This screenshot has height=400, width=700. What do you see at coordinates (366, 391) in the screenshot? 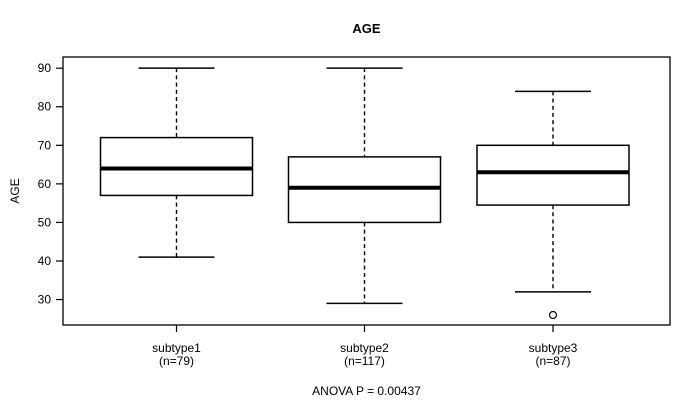
I see `anova-annotation: ANOVA P = 0.00437` at bounding box center [366, 391].